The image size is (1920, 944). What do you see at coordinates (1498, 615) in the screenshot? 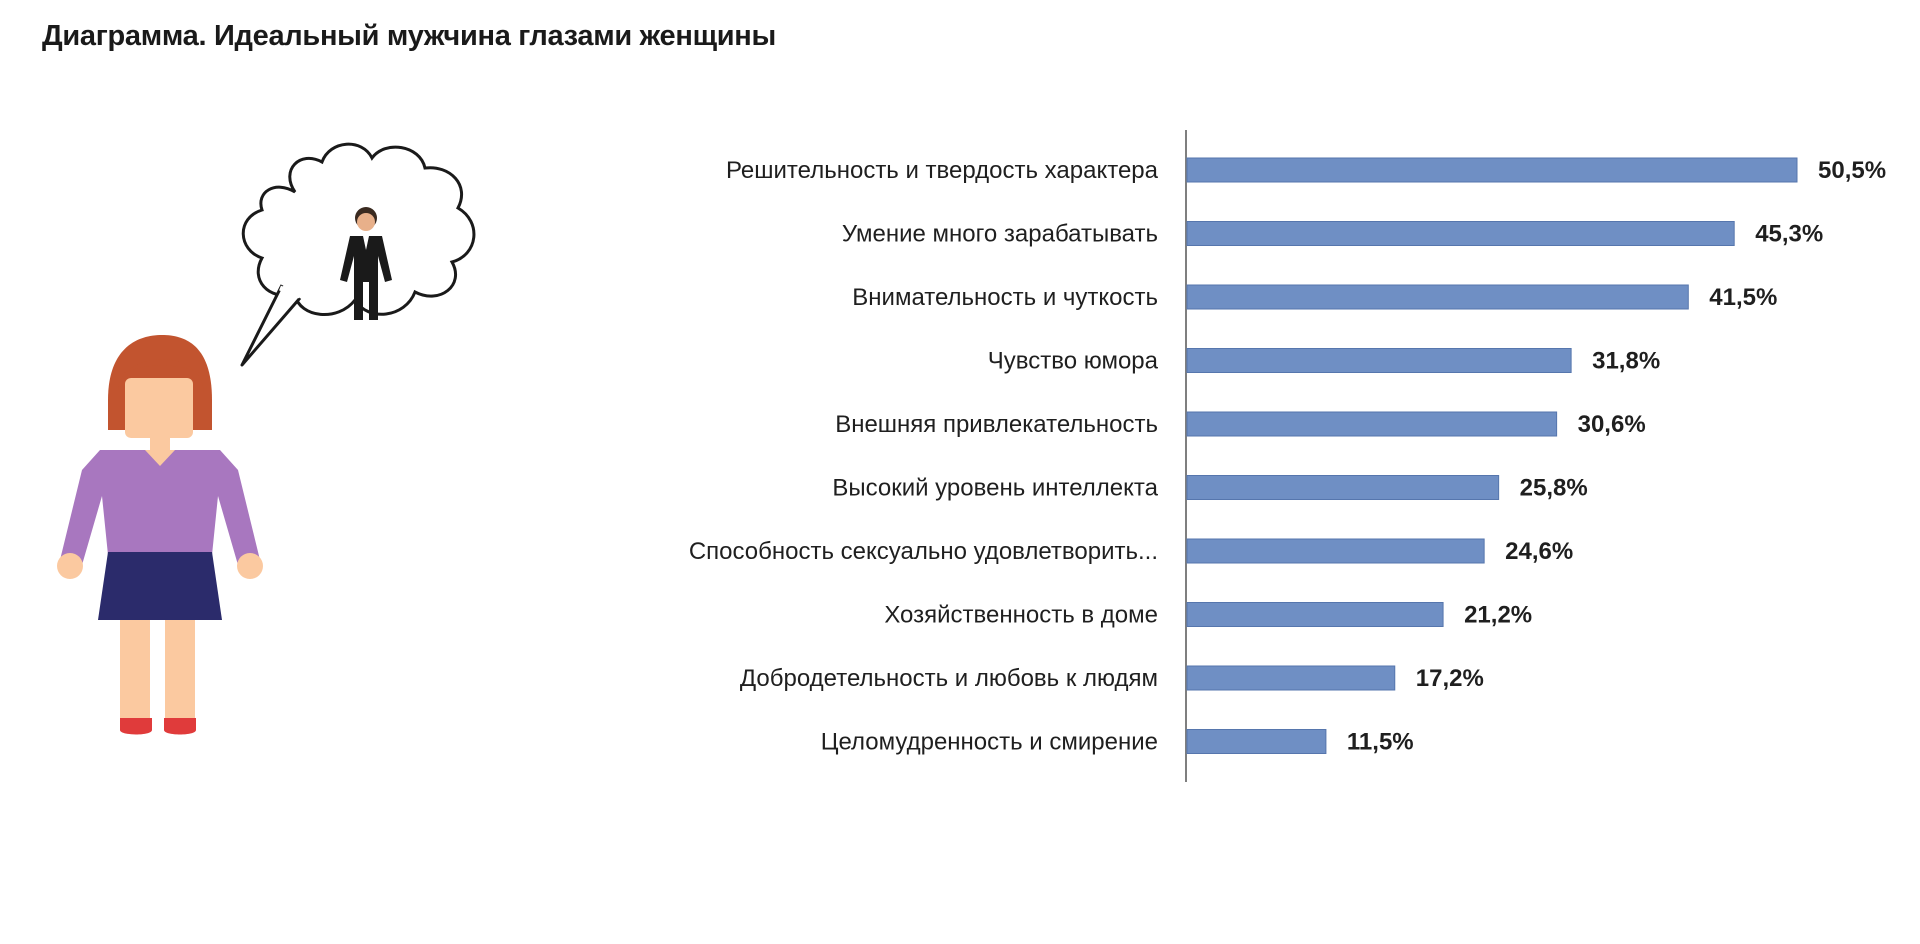
I see `value-label: 21,2%` at bounding box center [1498, 615].